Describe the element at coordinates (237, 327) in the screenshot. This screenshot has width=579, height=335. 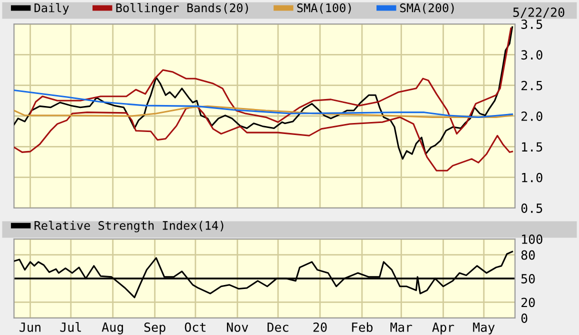
I see `x-tick-label: Nov` at that location.